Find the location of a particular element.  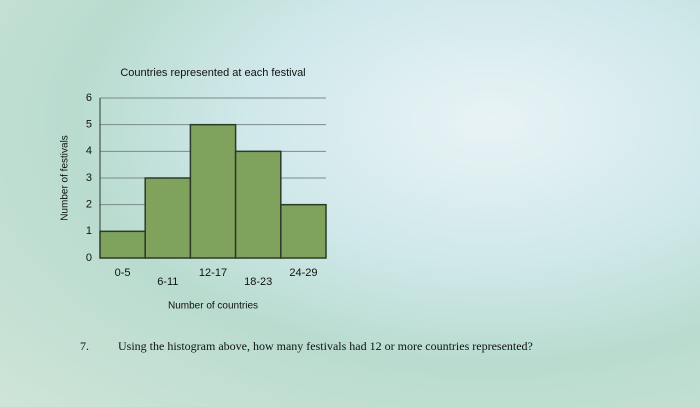

x-tick-label: 12-17 is located at coordinates (213, 273).